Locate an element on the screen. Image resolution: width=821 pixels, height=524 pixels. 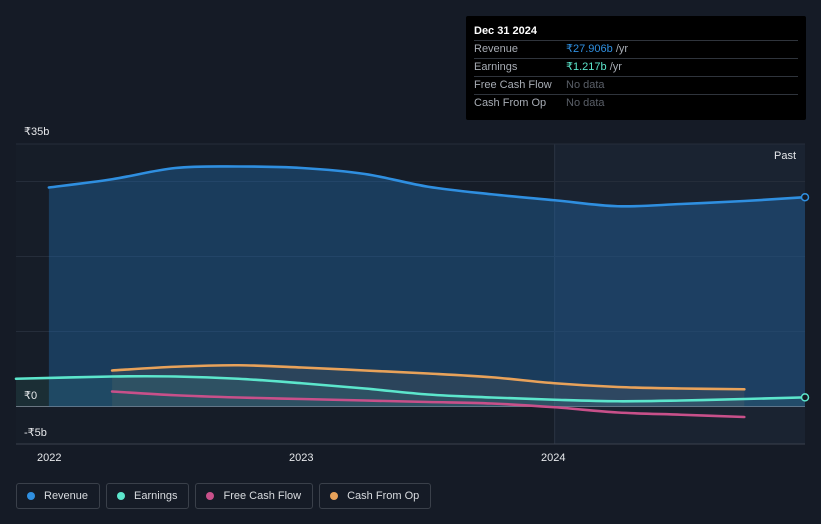
y-tick-label: -₹5b is located at coordinates (35, 433).